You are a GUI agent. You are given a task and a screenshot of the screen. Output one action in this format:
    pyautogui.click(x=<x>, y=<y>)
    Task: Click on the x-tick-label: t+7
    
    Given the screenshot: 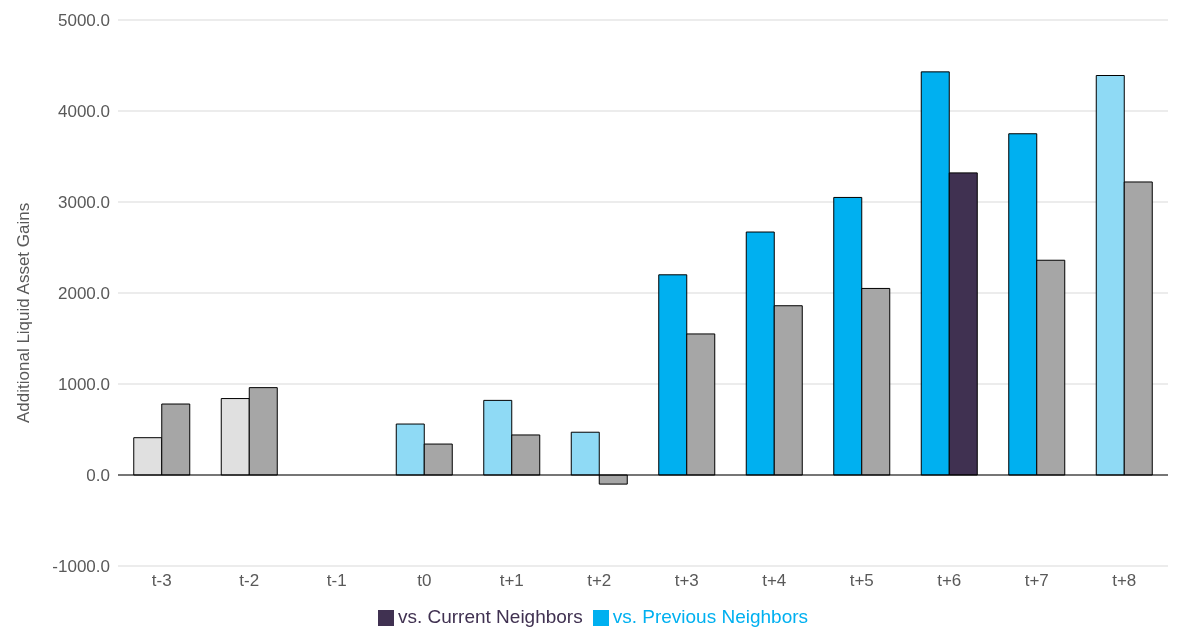 What is the action you would take?
    pyautogui.click(x=1036, y=581)
    